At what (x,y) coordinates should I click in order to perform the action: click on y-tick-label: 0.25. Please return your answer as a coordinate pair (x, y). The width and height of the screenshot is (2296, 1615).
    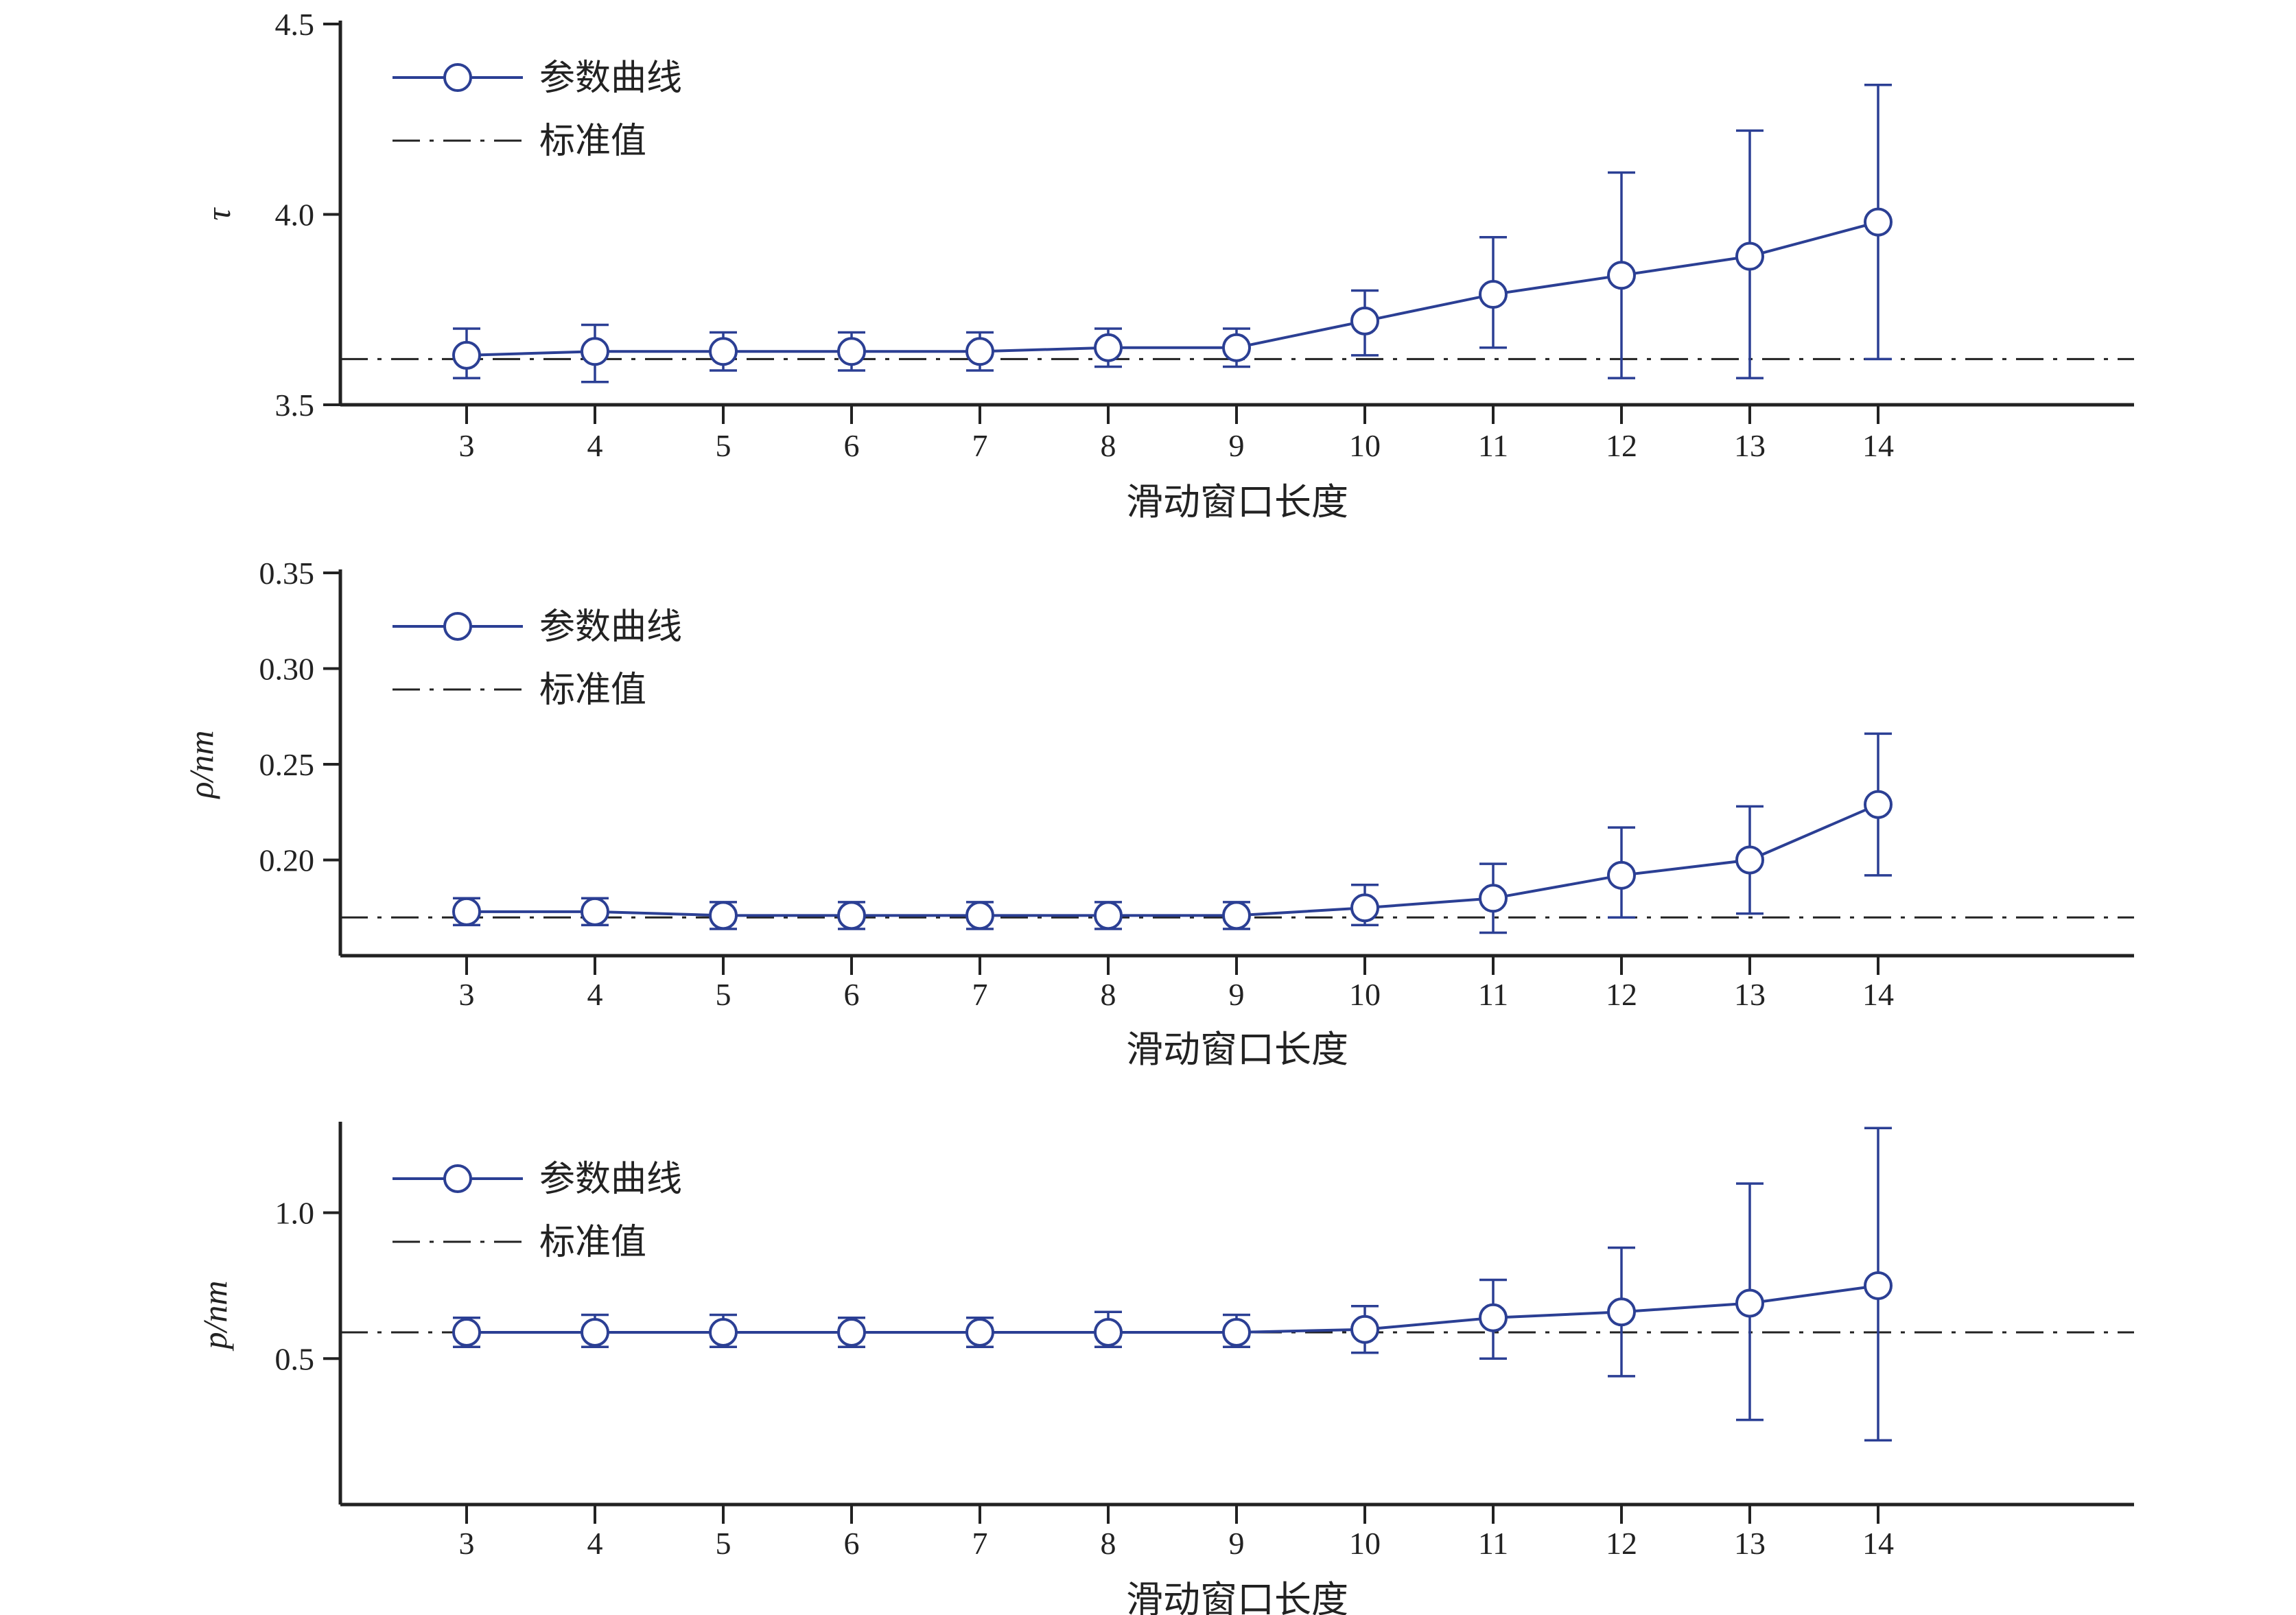
    Looking at the image, I should click on (287, 764).